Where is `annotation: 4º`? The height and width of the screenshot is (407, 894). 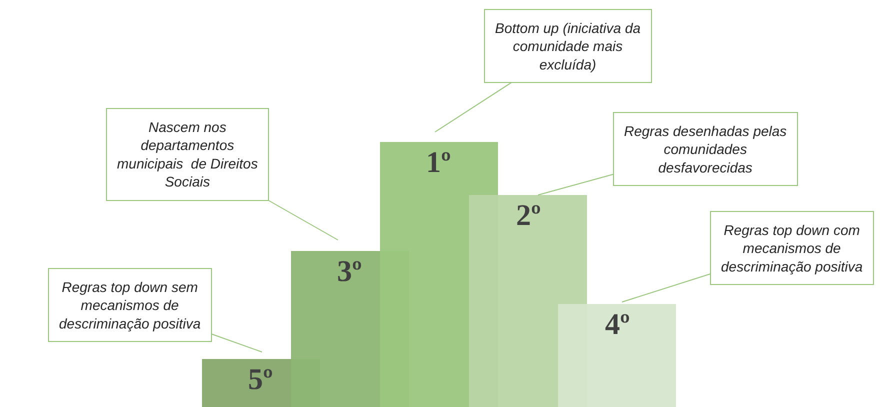 annotation: 4º is located at coordinates (617, 324).